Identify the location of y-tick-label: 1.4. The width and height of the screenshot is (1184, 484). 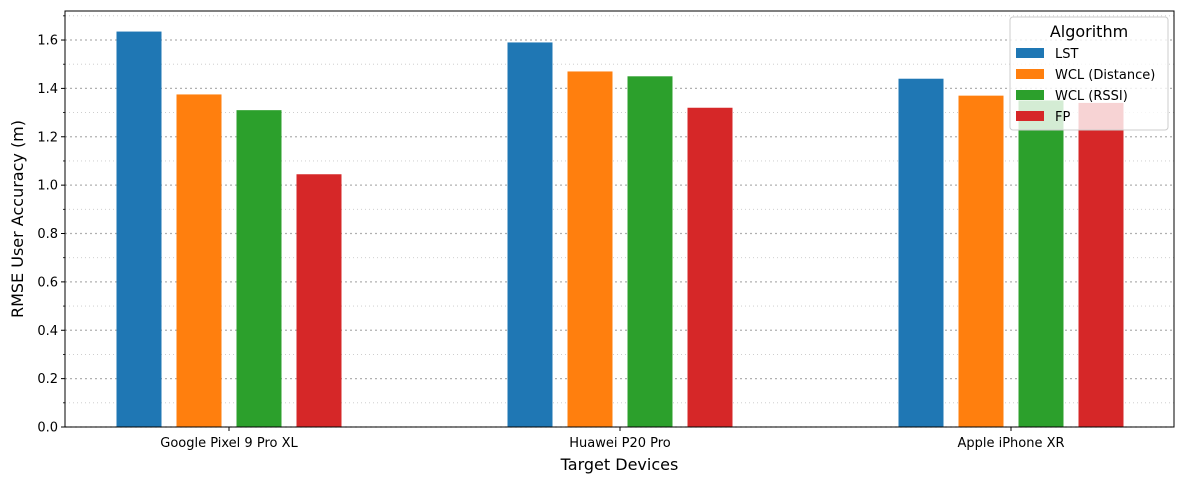
(47, 89).